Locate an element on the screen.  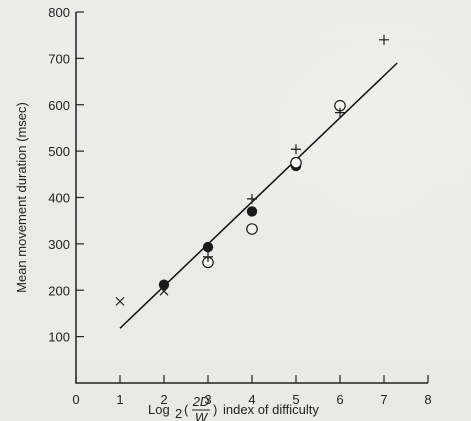
x-tick-label: 0 is located at coordinates (75, 399).